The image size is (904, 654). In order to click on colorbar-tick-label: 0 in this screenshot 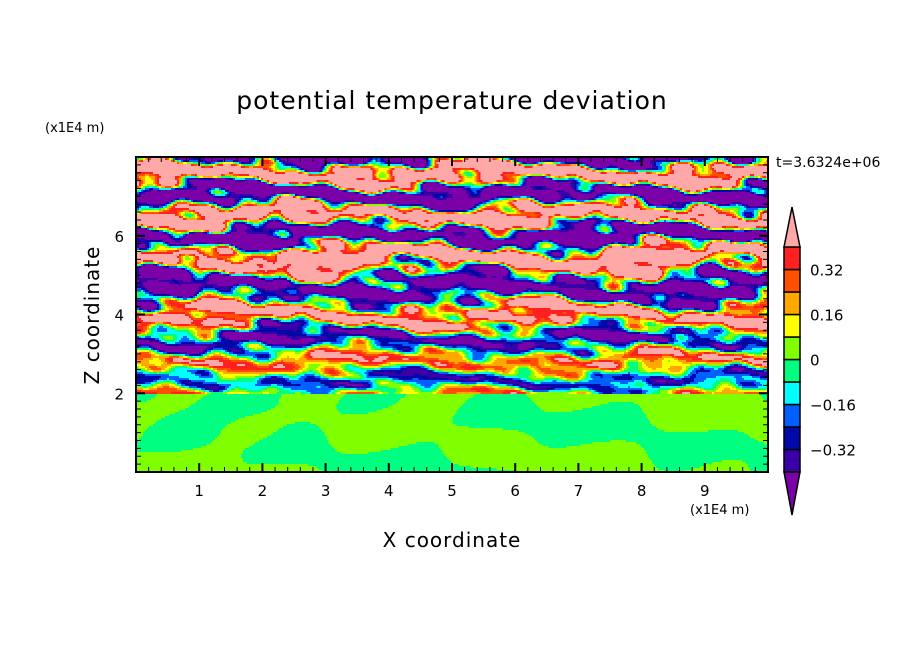, I will do `click(815, 361)`.